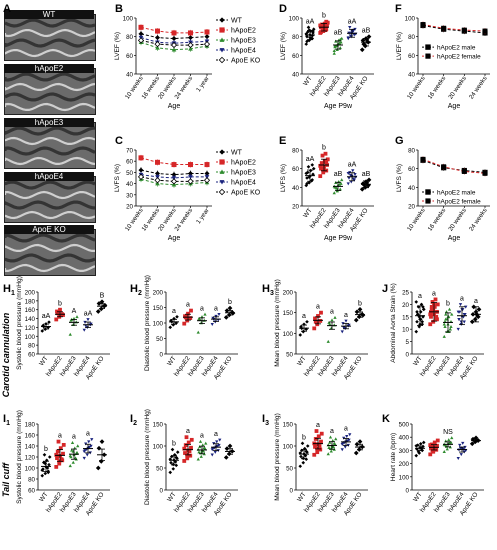 Image resolution: width=497 pixels, height=550 pixels. What do you see at coordinates (352, 21) in the screenshot?
I see `significance-letter-d: aA` at bounding box center [352, 21].